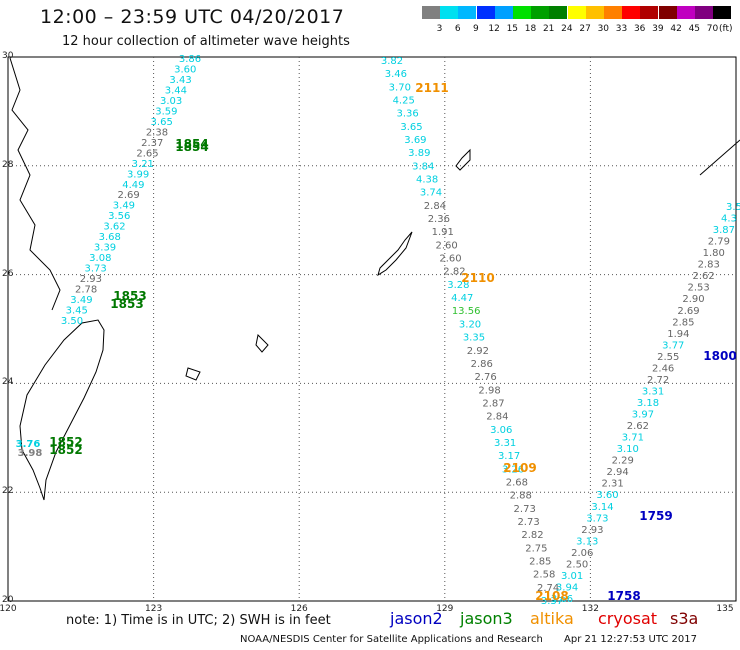  I want to click on wave-height-value: 3.94, so click(567, 587).